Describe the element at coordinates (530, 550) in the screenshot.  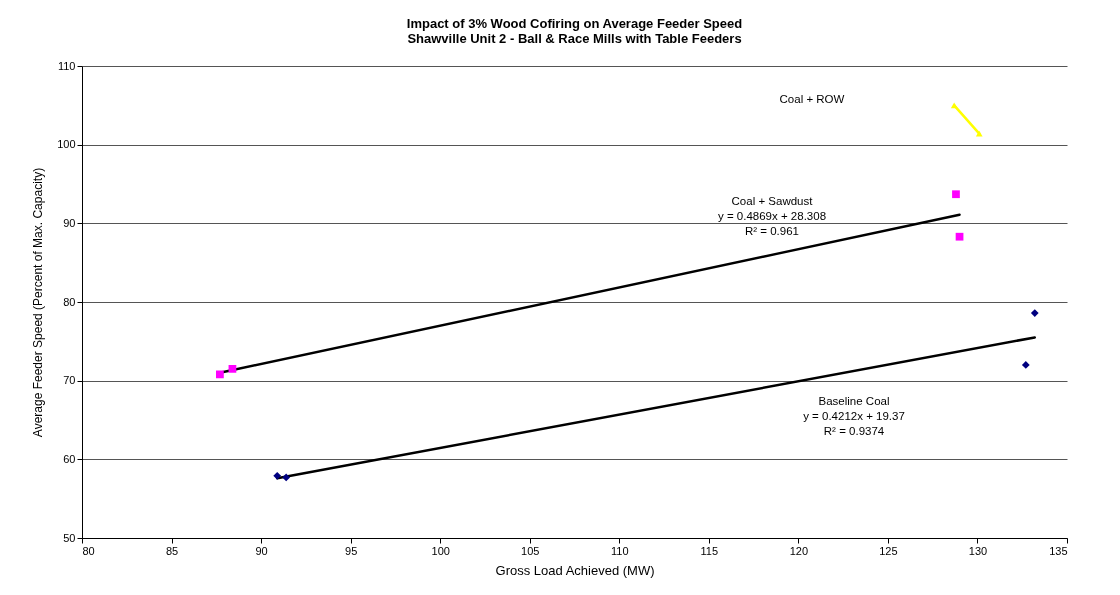
I see `x-tick-label: 105` at that location.